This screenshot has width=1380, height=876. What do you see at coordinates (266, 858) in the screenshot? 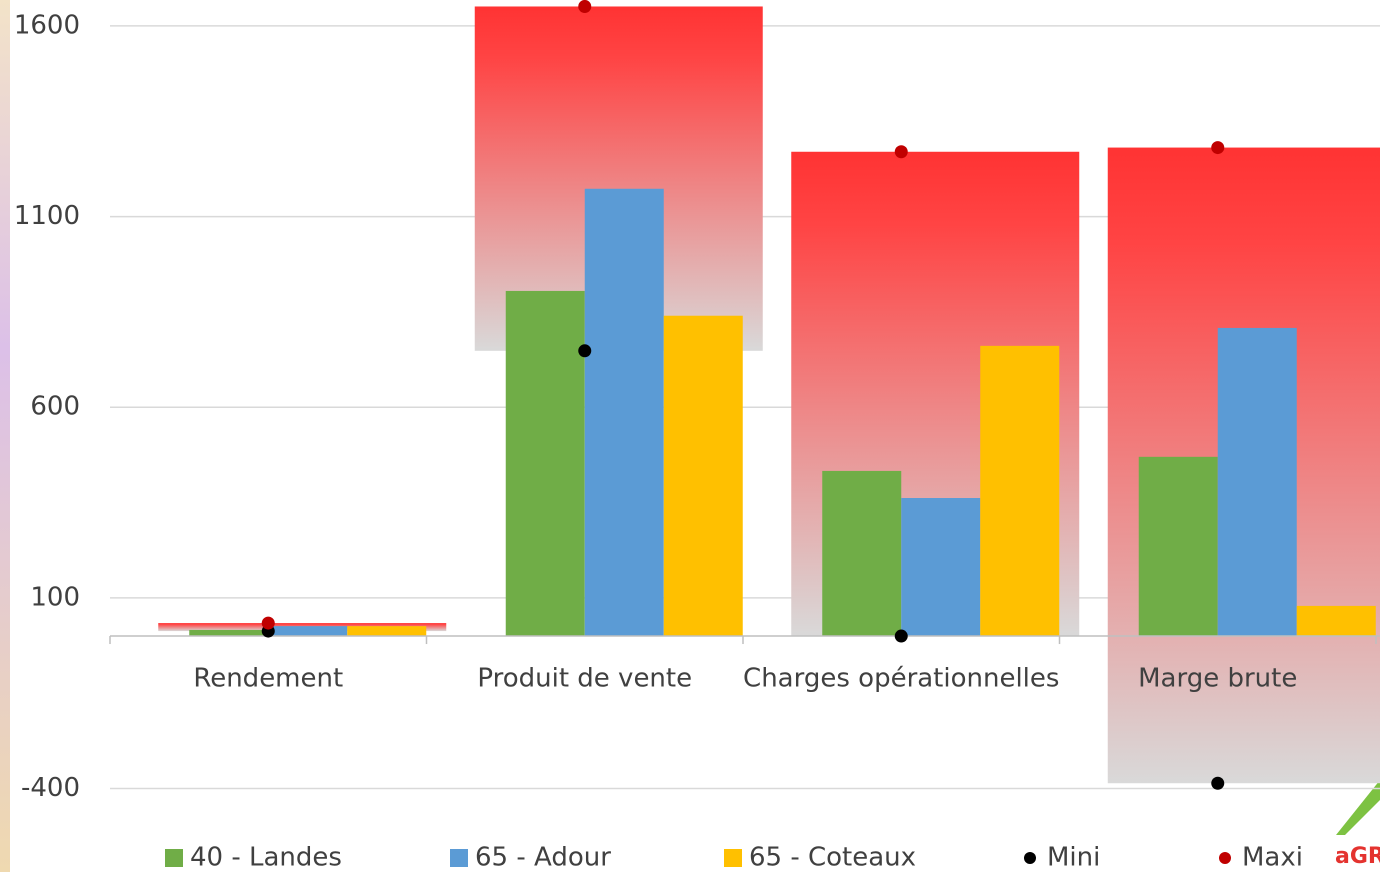
I see `legend-label: 40 - Landes` at bounding box center [266, 858].